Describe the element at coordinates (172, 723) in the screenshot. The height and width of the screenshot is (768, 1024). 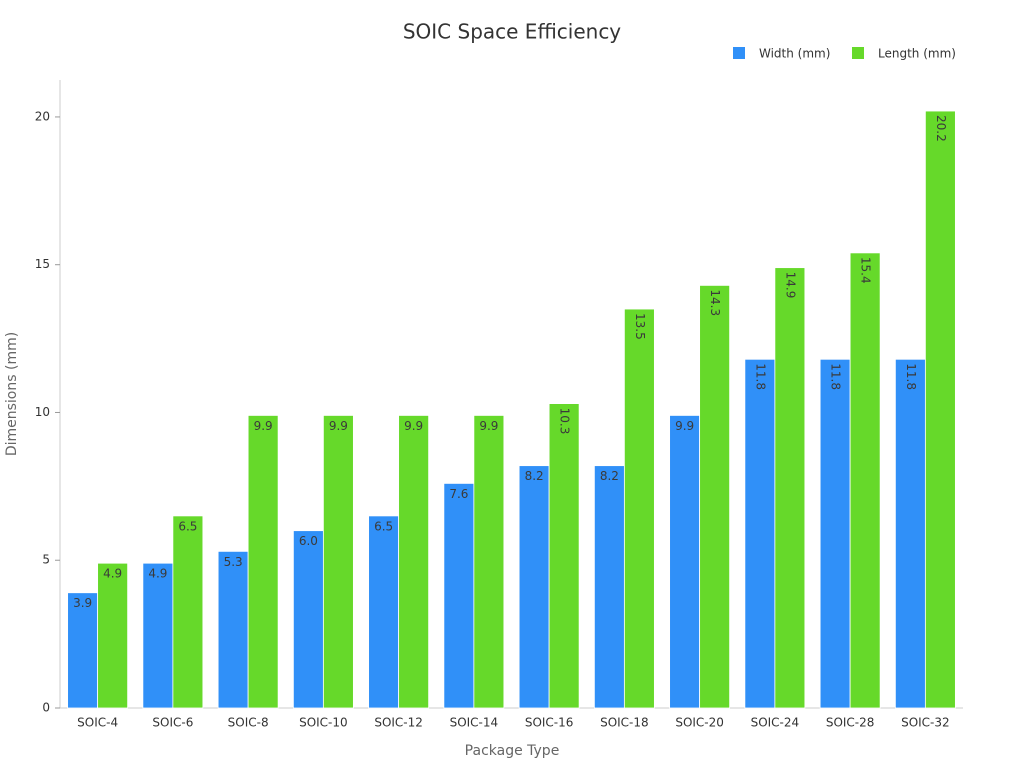
I see `x-tick-label: SOIC-6` at that location.